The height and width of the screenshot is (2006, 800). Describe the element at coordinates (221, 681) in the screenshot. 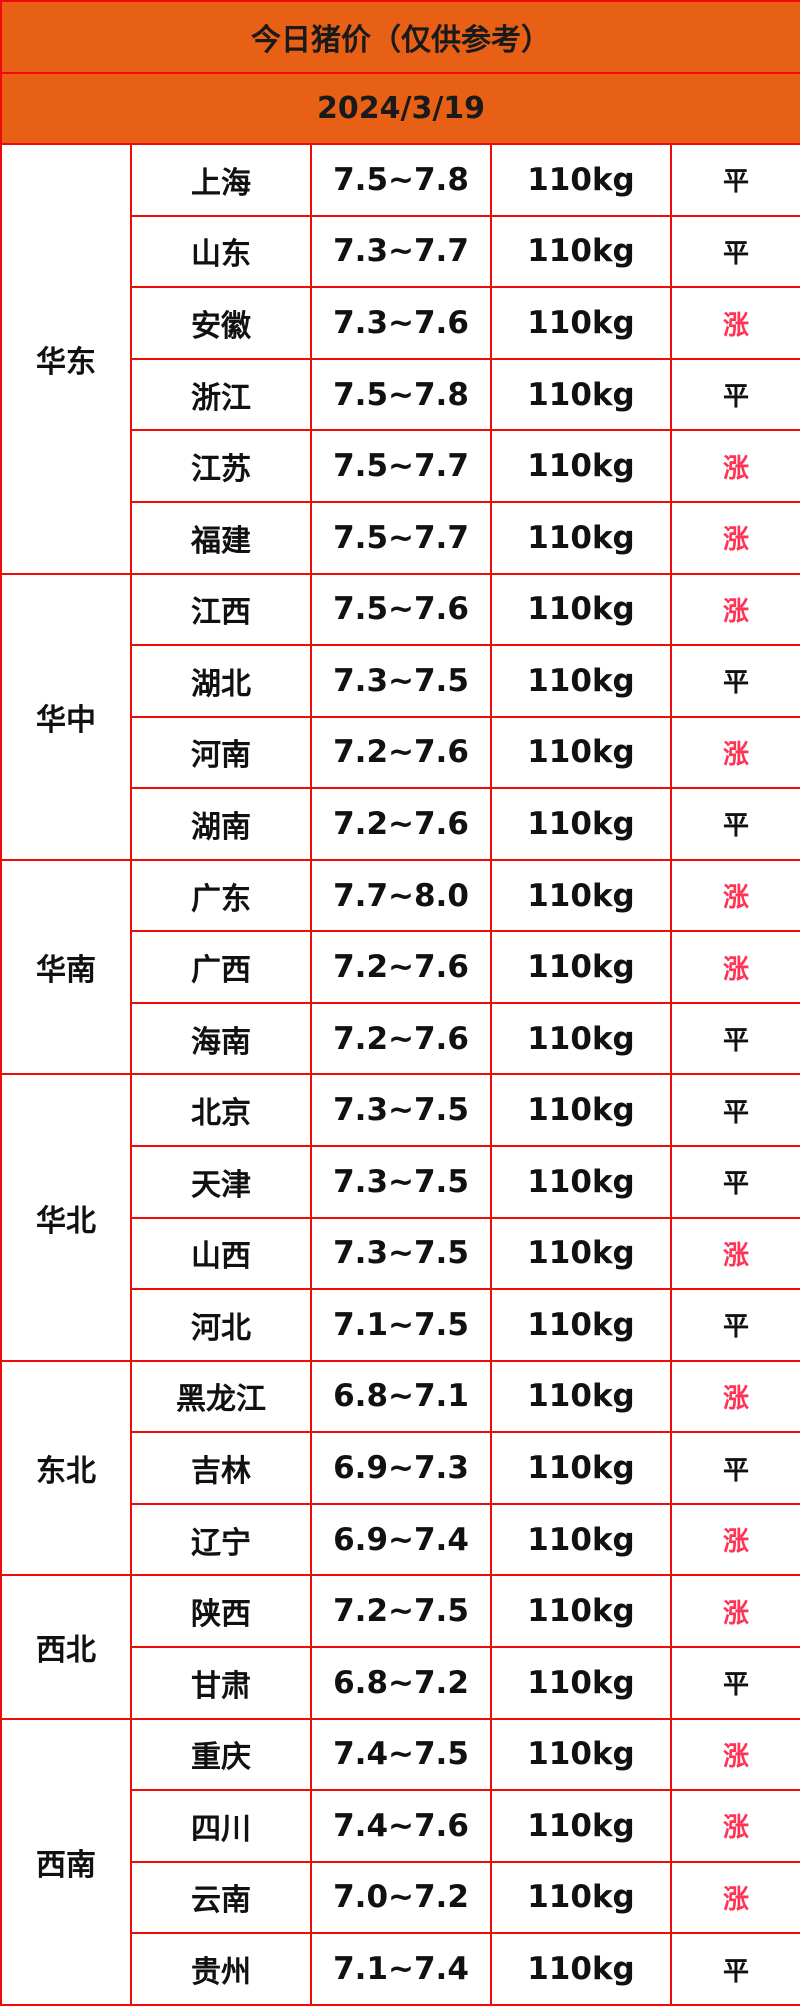

I see `province-cell: 湖北` at that location.